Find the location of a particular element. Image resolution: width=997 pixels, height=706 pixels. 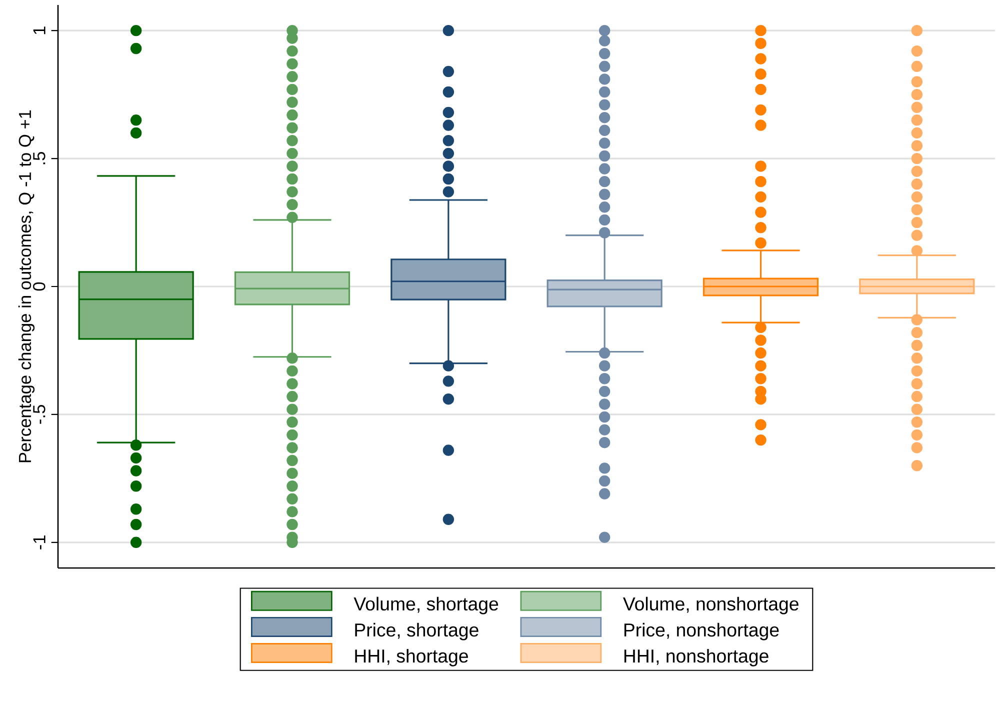

legend-label: HHI, nonshortage is located at coordinates (696, 657).